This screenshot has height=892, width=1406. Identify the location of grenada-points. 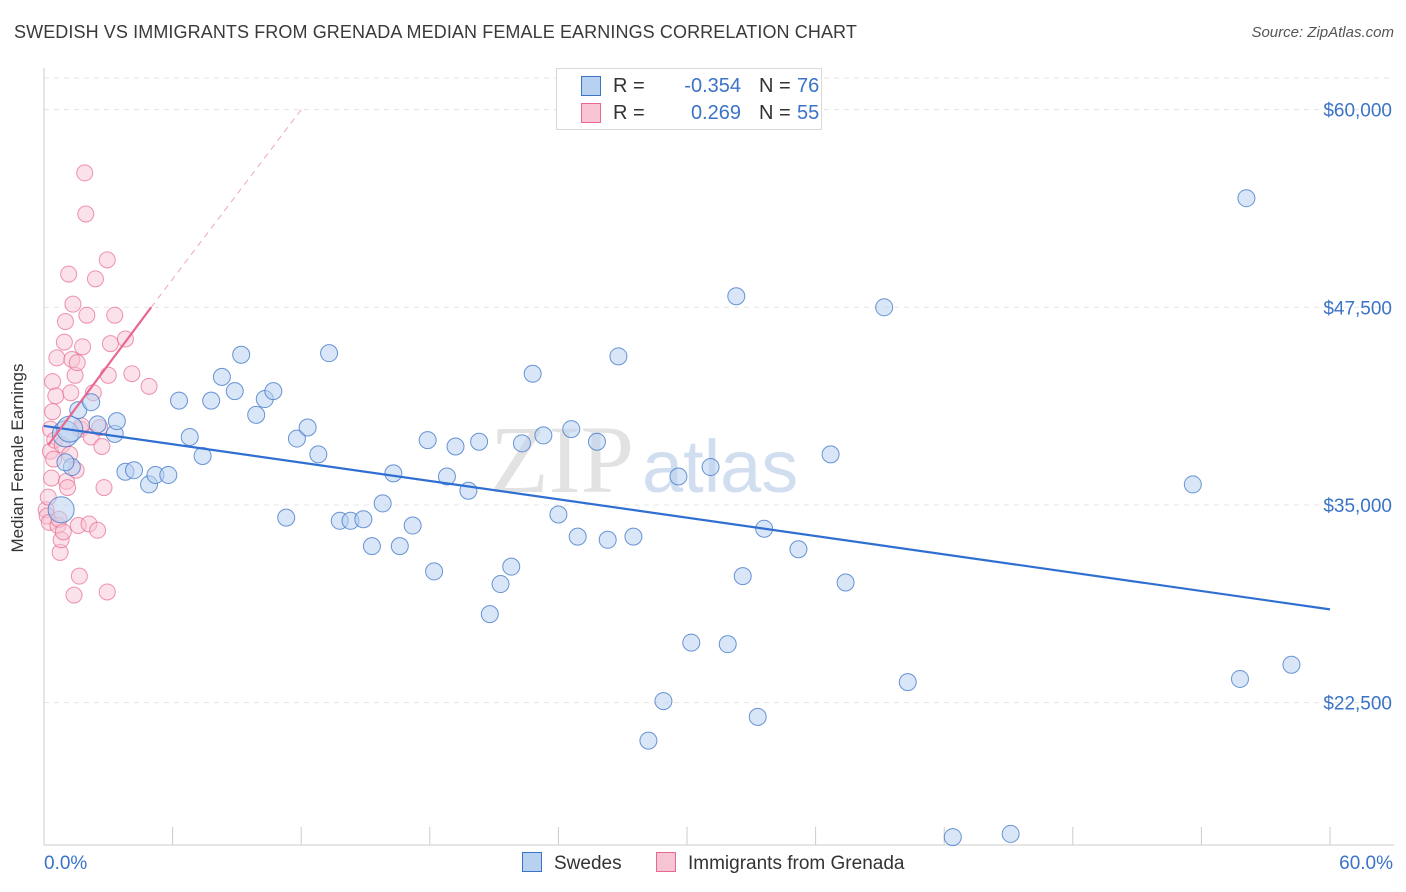
(97, 384).